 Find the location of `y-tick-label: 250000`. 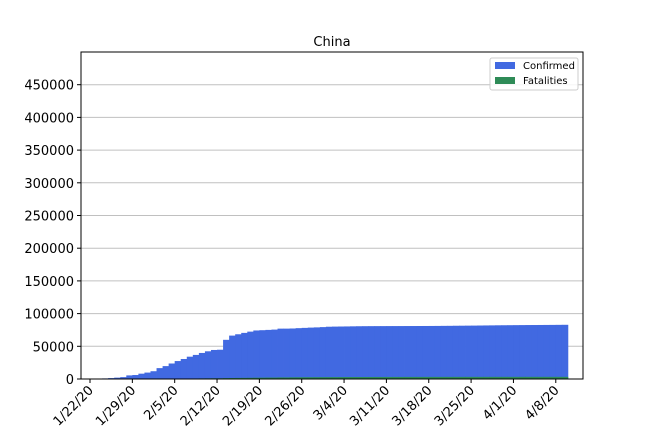

y-tick-label: 250000 is located at coordinates (49, 217).